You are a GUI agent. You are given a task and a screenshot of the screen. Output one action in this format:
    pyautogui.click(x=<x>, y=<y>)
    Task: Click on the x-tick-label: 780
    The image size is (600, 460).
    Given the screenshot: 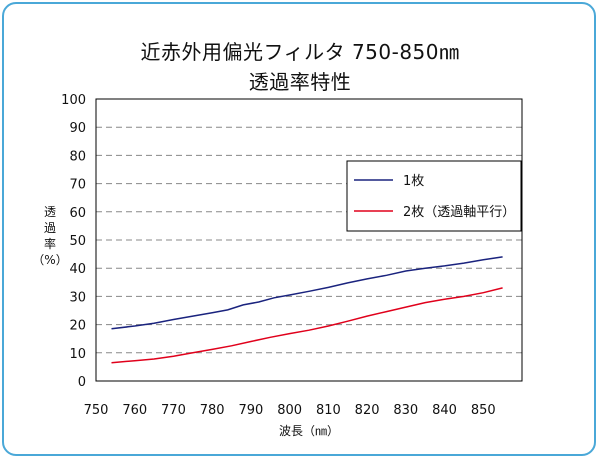 What is the action you would take?
    pyautogui.click(x=212, y=410)
    